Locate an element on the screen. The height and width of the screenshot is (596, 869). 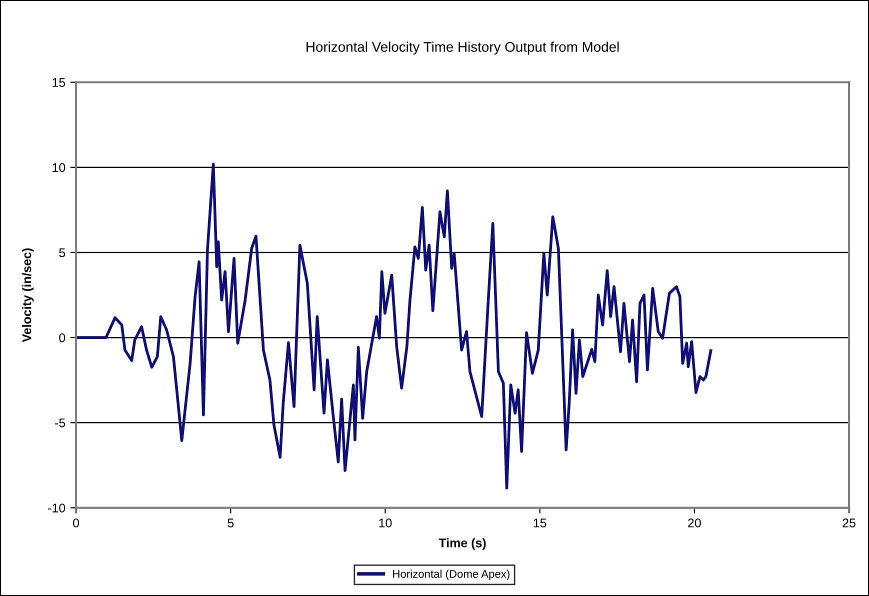
y-axis-title: Velocity (in/sec) is located at coordinates (28, 295).